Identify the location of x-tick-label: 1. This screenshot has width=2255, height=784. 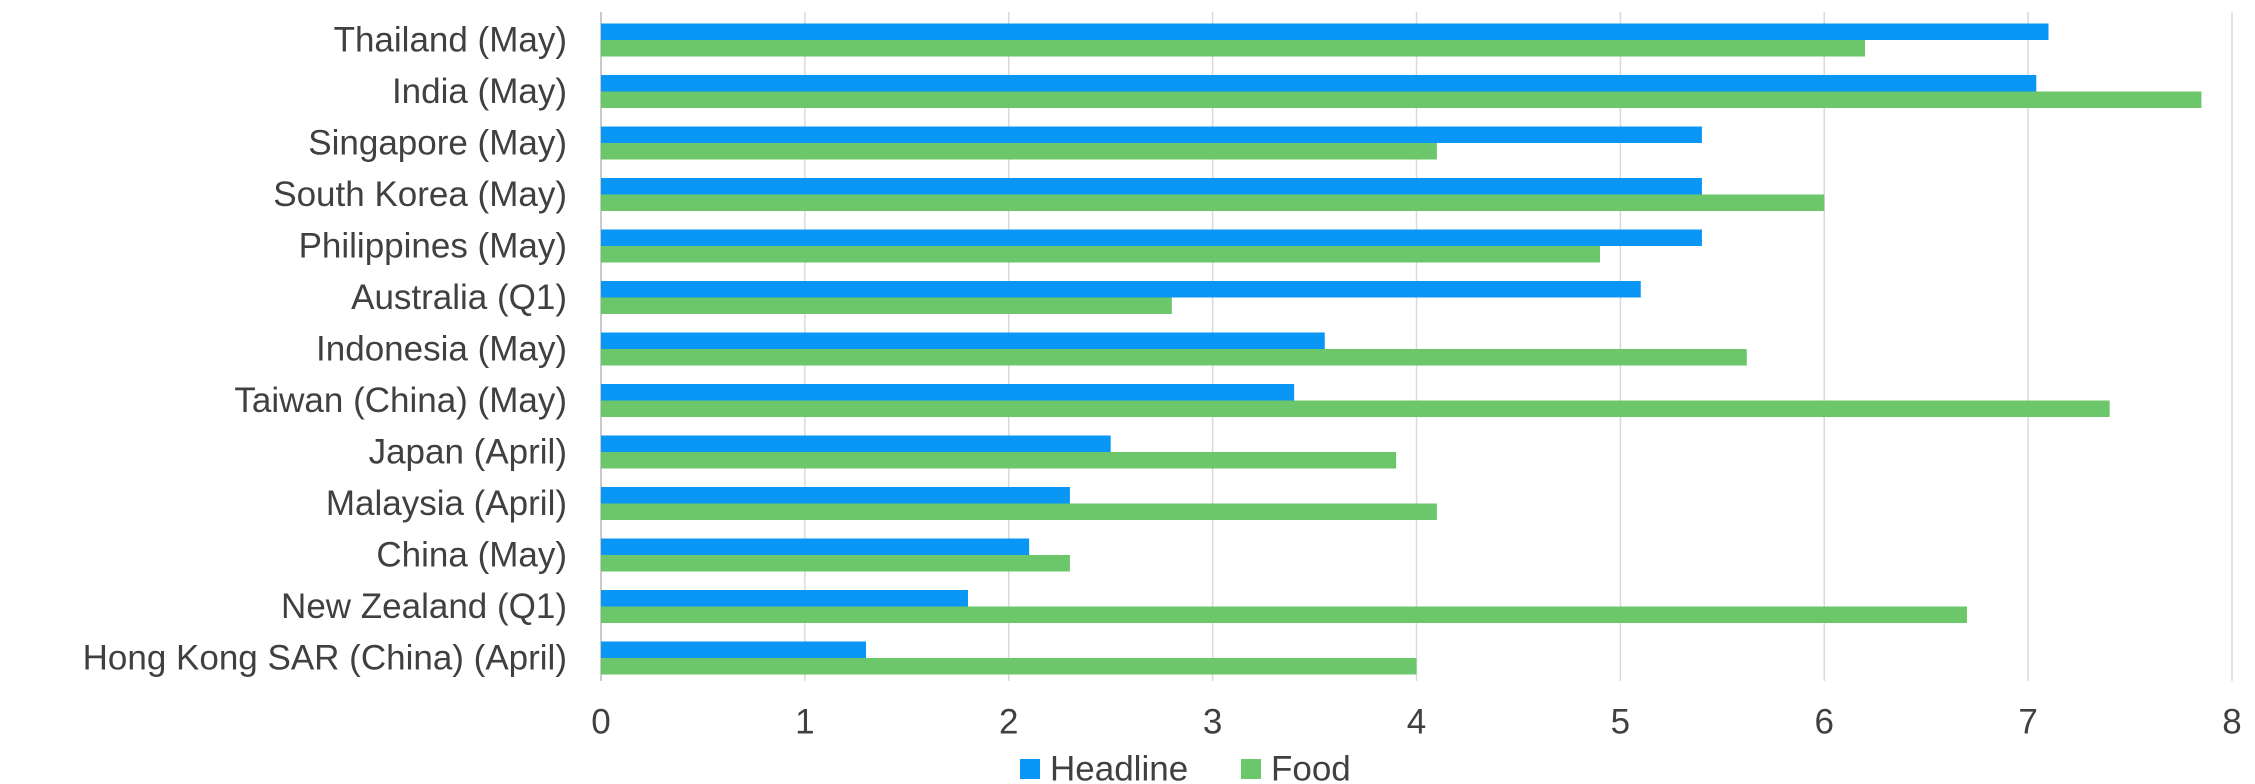
(804, 722).